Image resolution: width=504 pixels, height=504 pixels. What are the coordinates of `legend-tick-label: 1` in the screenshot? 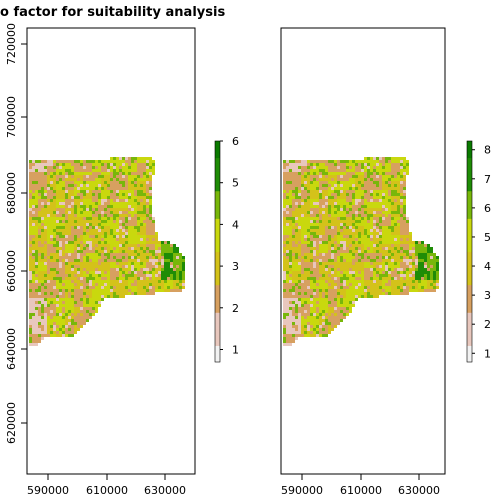 It's located at (235, 349).